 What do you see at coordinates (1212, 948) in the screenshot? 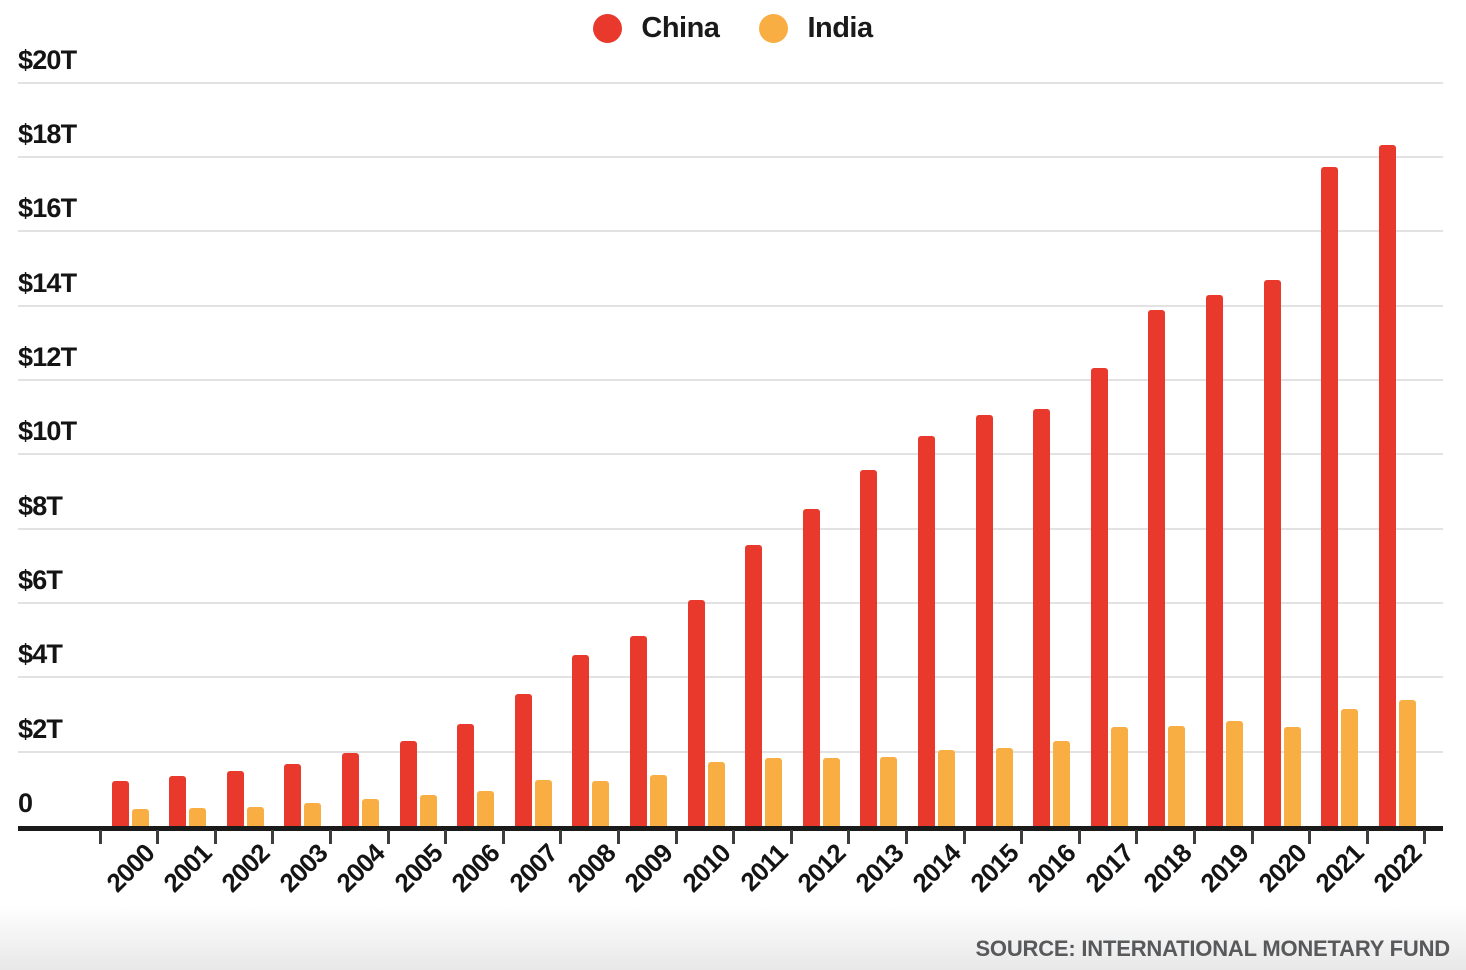
I see `source-attribution: SOURCE: INTERNATIONAL MONETARY FUND` at bounding box center [1212, 948].